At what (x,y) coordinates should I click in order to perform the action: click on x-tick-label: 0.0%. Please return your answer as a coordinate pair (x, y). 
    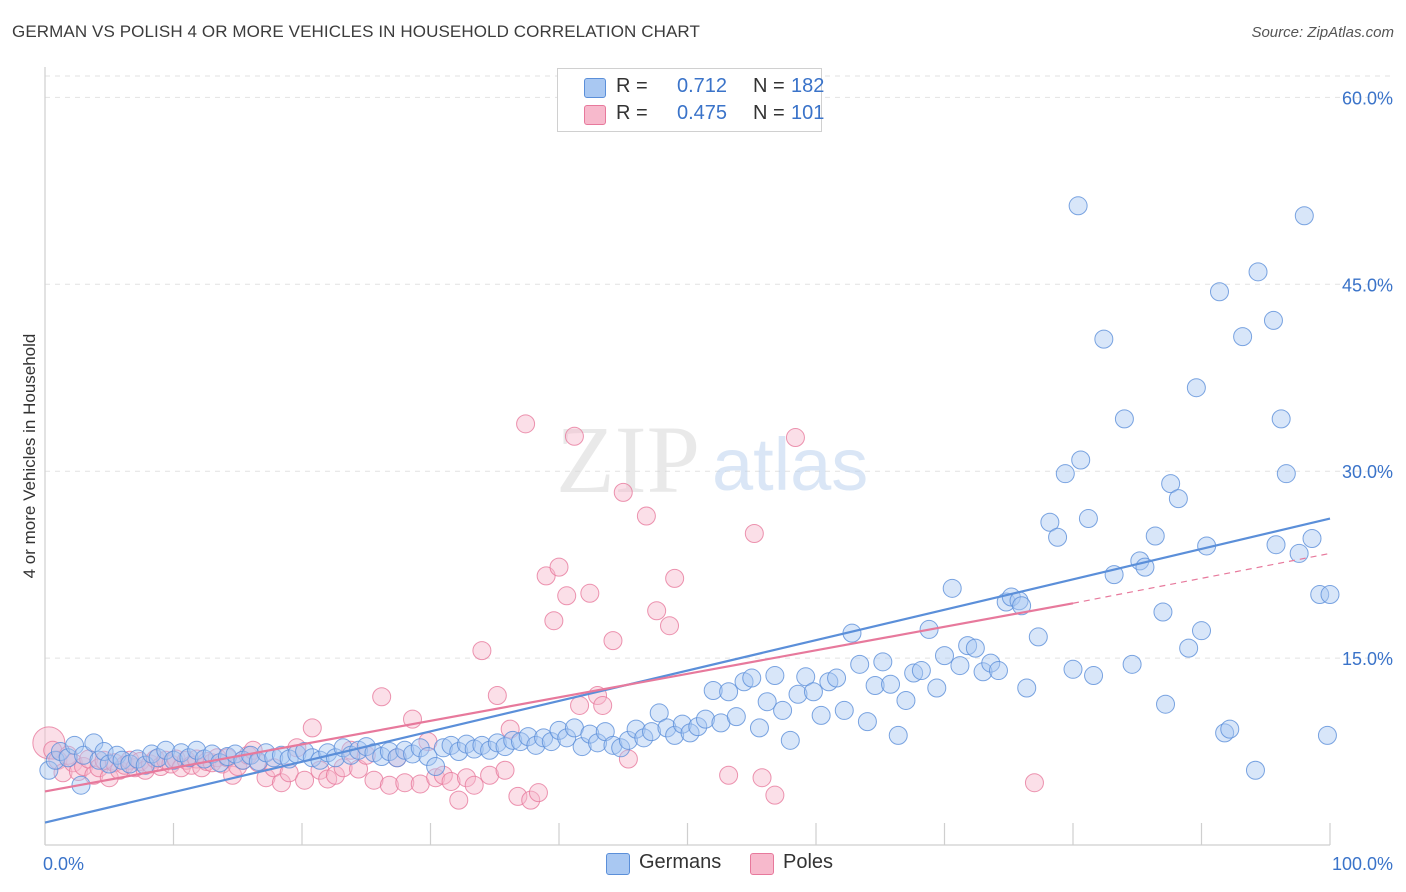
    Looking at the image, I should click on (63, 864).